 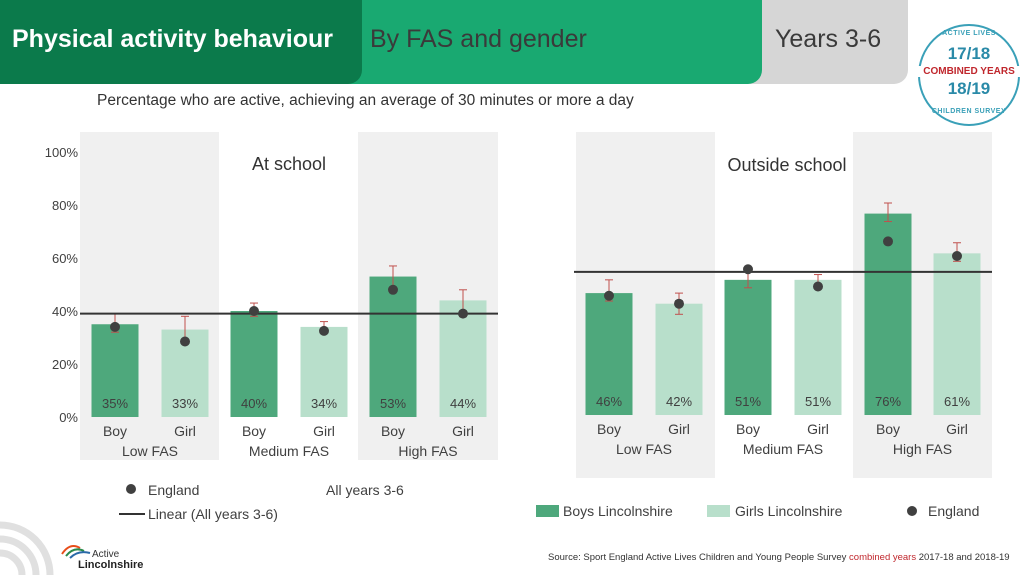 What do you see at coordinates (65, 258) in the screenshot?
I see `y-tick-label: 60%` at bounding box center [65, 258].